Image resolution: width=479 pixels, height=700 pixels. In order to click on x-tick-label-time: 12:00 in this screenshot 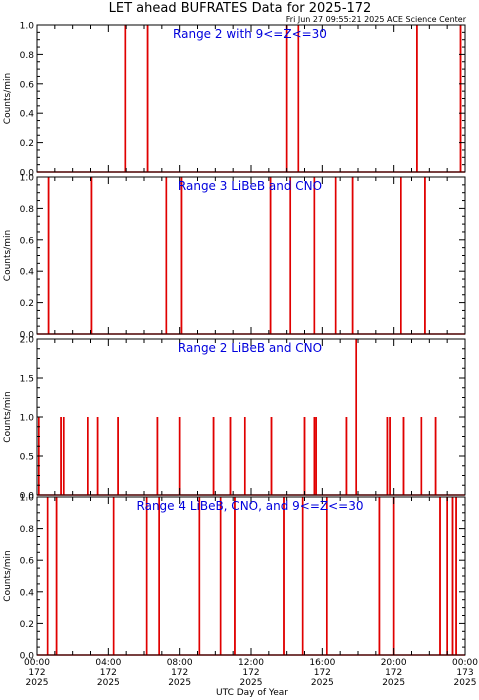, I will do `click(251, 663)`.